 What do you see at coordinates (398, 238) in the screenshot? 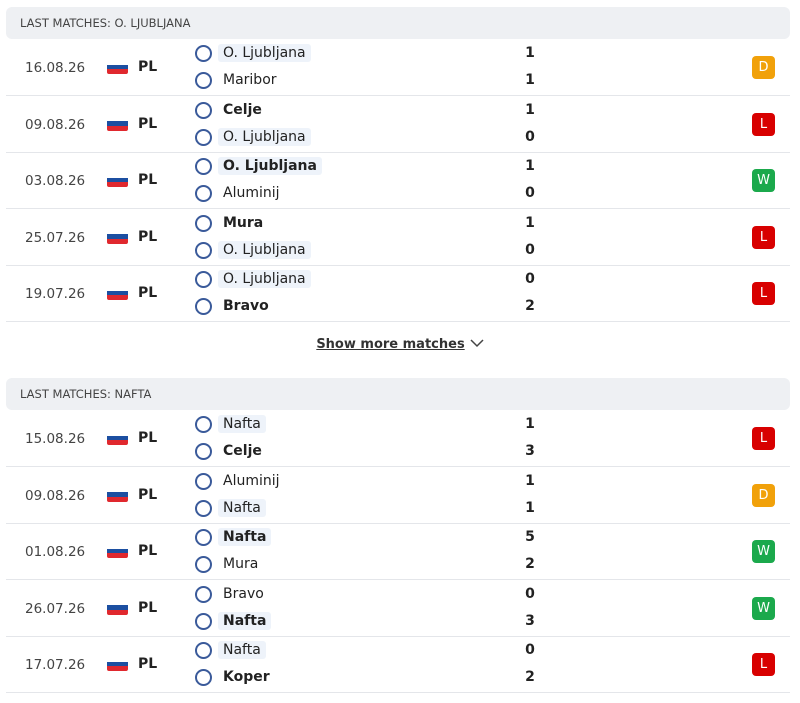
I see `match-row: 25.07.26 PL Mura 1 O. Ljubljana 0 L` at bounding box center [398, 238].